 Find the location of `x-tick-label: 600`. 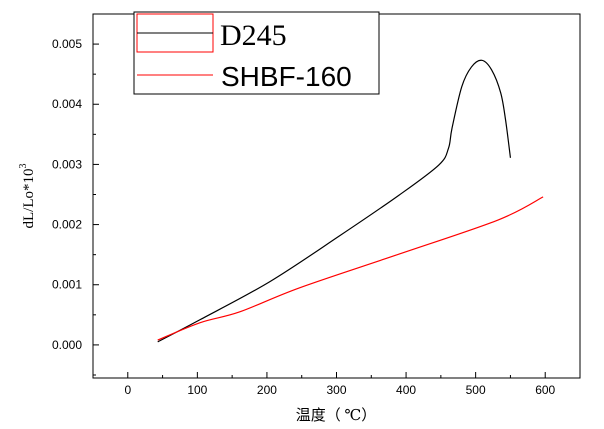

x-tick-label: 600 is located at coordinates (545, 390).